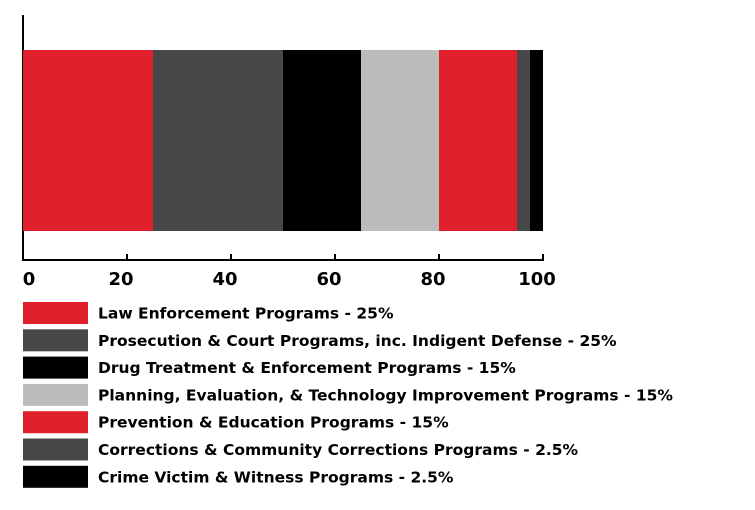 Image resolution: width=755 pixels, height=510 pixels. What do you see at coordinates (120, 279) in the screenshot?
I see `x-tick-label: 20` at bounding box center [120, 279].